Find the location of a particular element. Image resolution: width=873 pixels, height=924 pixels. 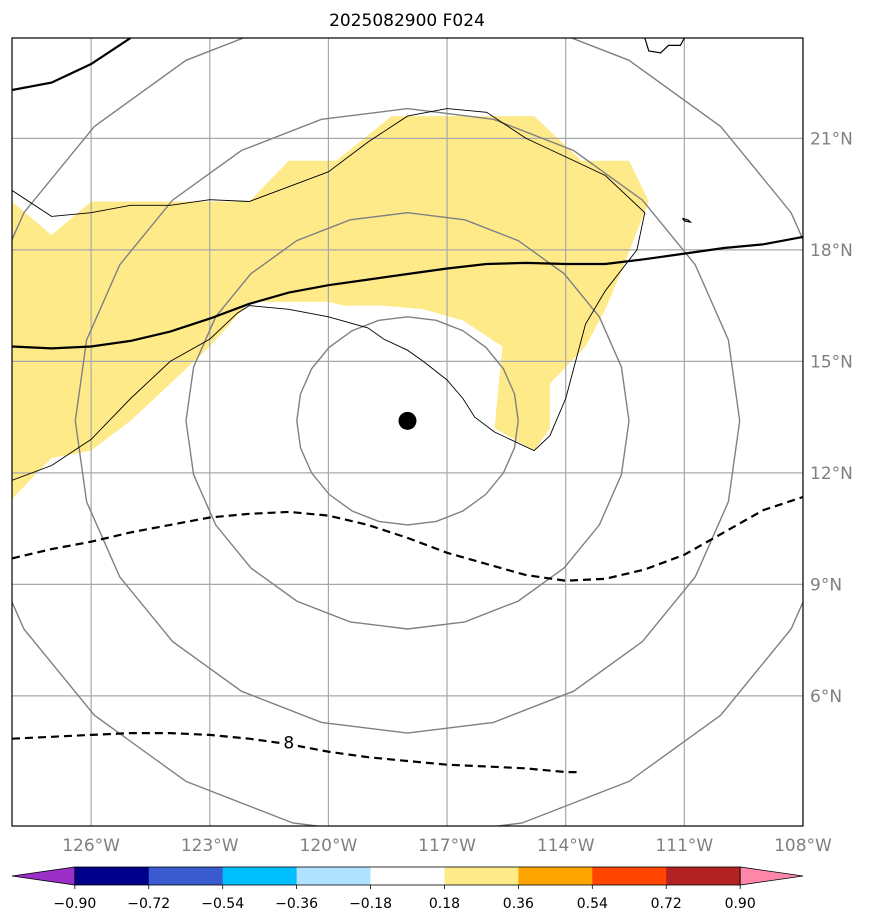

lat-tick-label: 21°N is located at coordinates (831, 139).